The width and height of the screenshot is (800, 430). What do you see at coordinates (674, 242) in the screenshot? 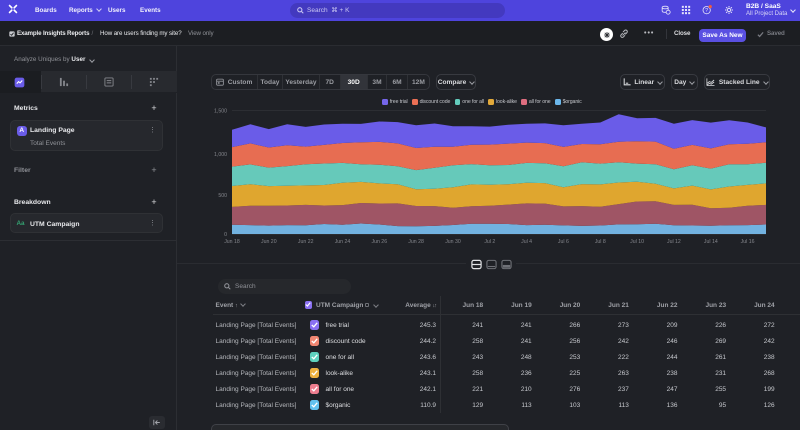
I see `svg-text: Jul 12` at bounding box center [674, 242].